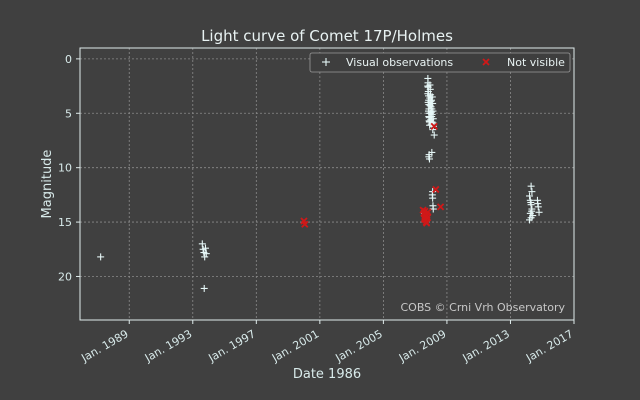 The width and height of the screenshot is (640, 400). What do you see at coordinates (68, 113) in the screenshot?
I see `y-tick-label: 5` at bounding box center [68, 113].